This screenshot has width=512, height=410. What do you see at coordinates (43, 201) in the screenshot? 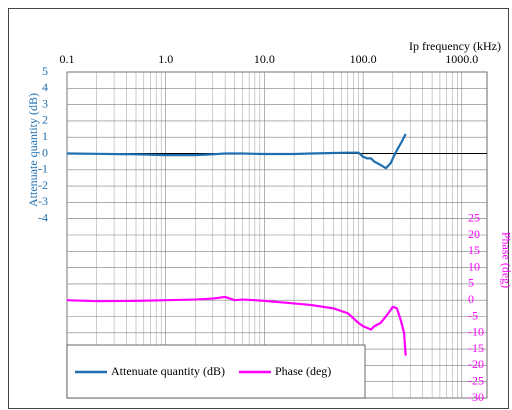
I see `y-tick-label: -3` at bounding box center [43, 201].